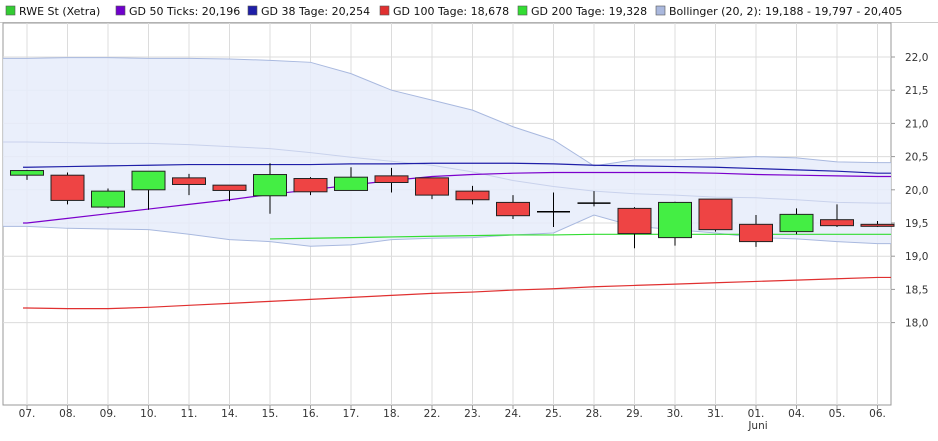 Image resolution: width=938 pixels, height=441 pixels. I want to click on legend-label-1: GD 50 Ticks: 20,196, so click(184, 11).